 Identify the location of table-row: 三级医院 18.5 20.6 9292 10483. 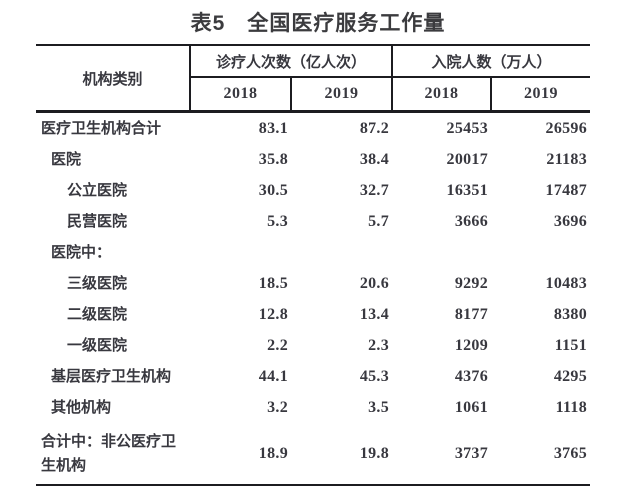
(313, 283).